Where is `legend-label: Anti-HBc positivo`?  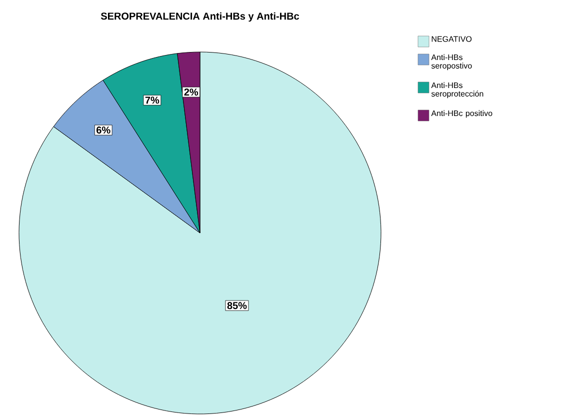 legend-label: Anti-HBc positivo is located at coordinates (461, 114).